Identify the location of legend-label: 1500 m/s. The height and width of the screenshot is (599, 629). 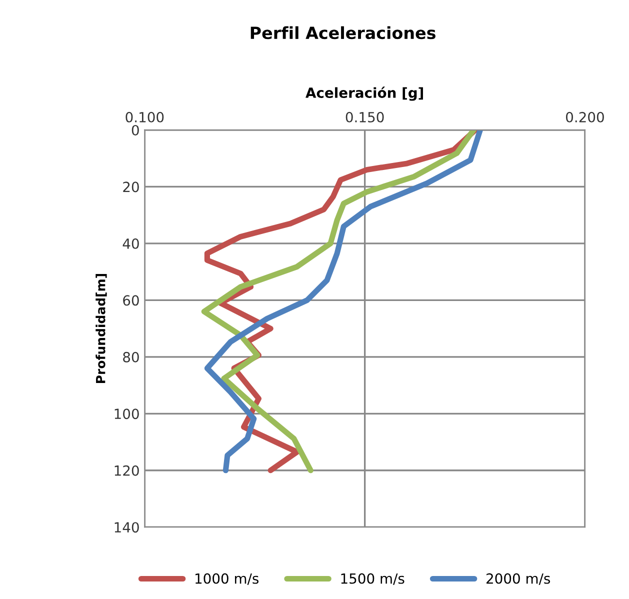
(372, 579).